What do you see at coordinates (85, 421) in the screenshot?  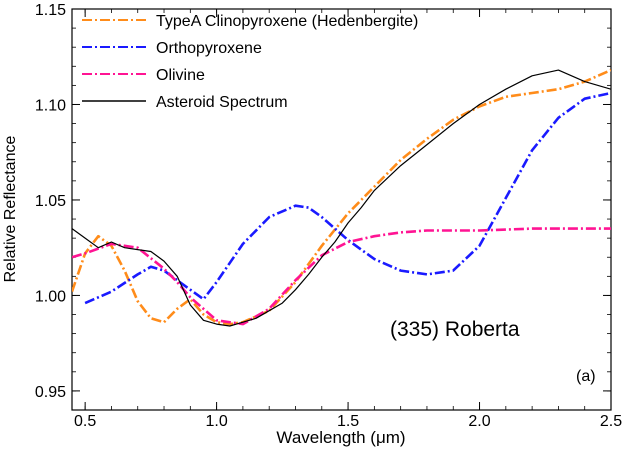 I see `x-tick-label: 0.5` at bounding box center [85, 421].